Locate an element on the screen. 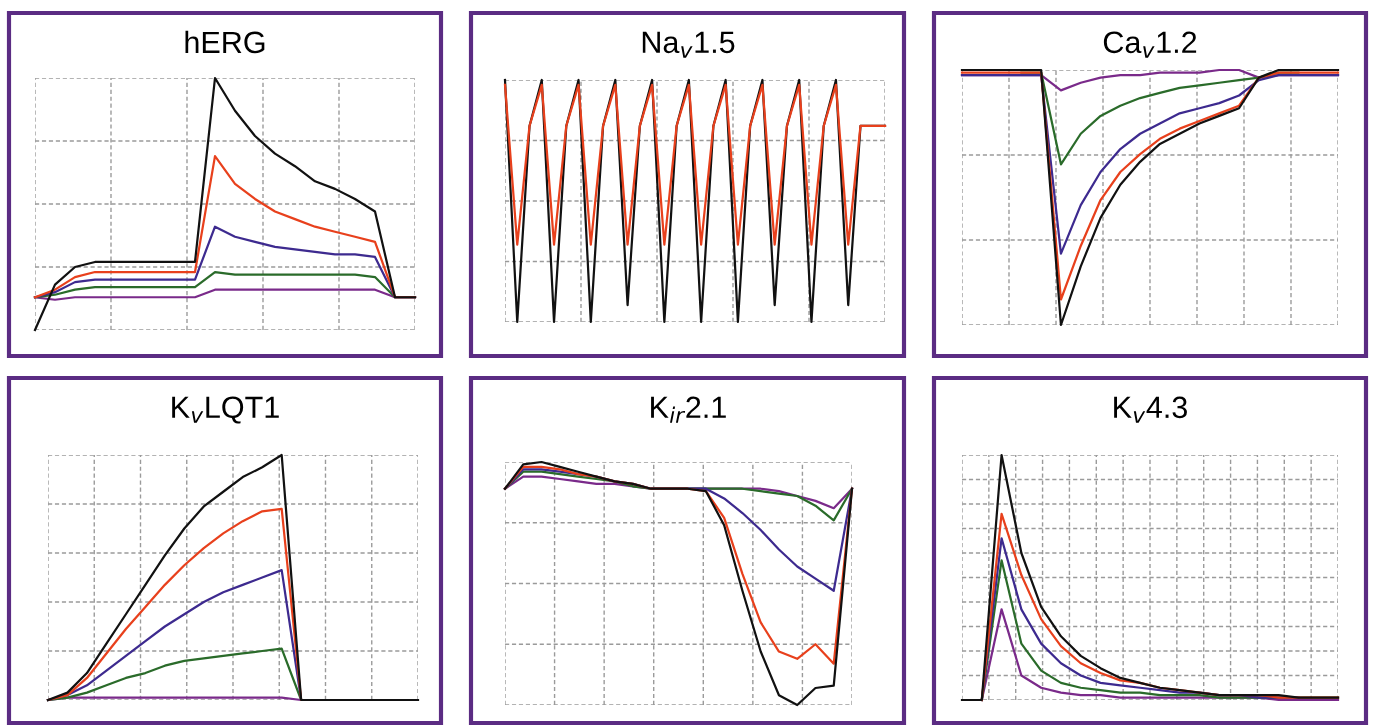 Image resolution: width=1373 pixels, height=725 pixels. chart-title: K$_{v}$LQT1 is located at coordinates (225, 410).